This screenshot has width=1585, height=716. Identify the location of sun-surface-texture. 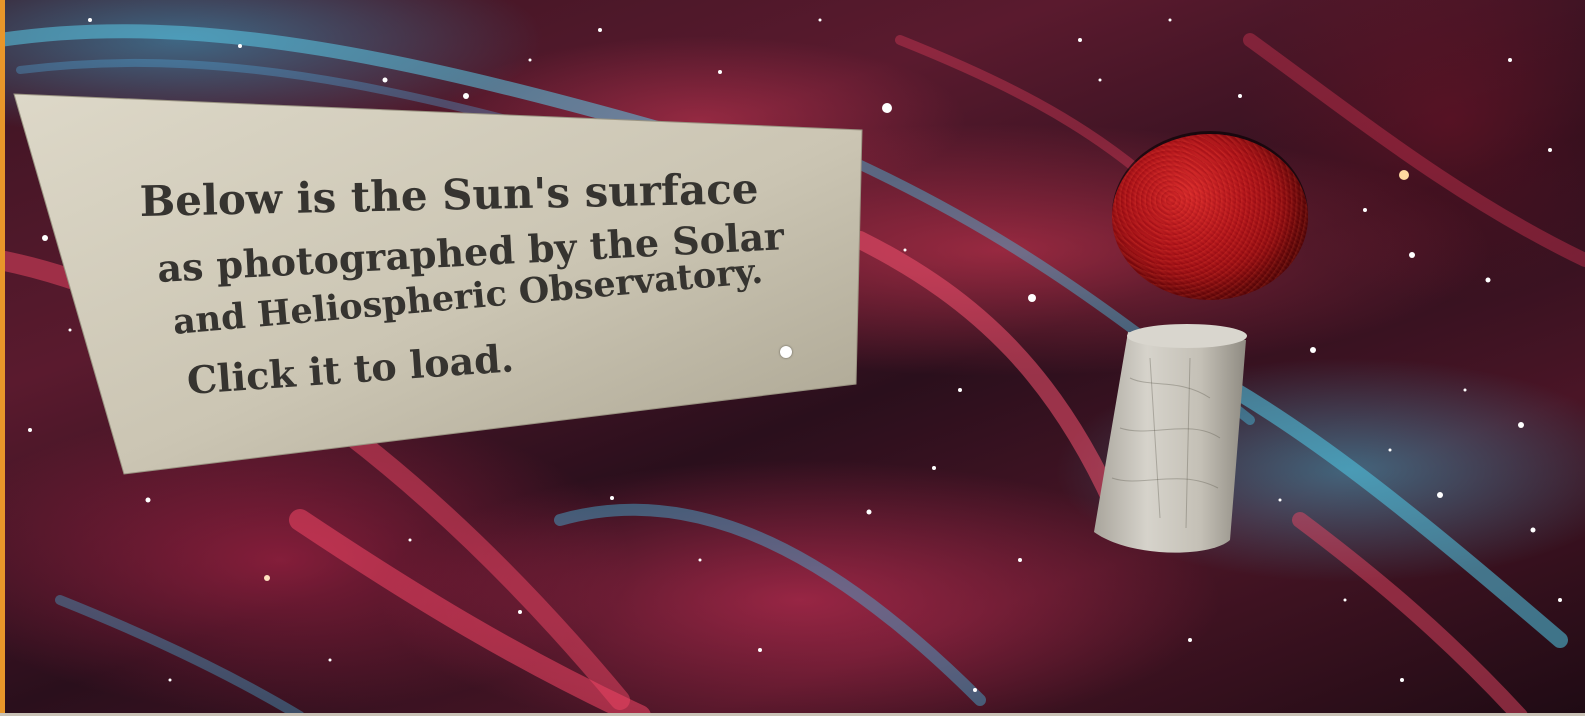
(1210, 217).